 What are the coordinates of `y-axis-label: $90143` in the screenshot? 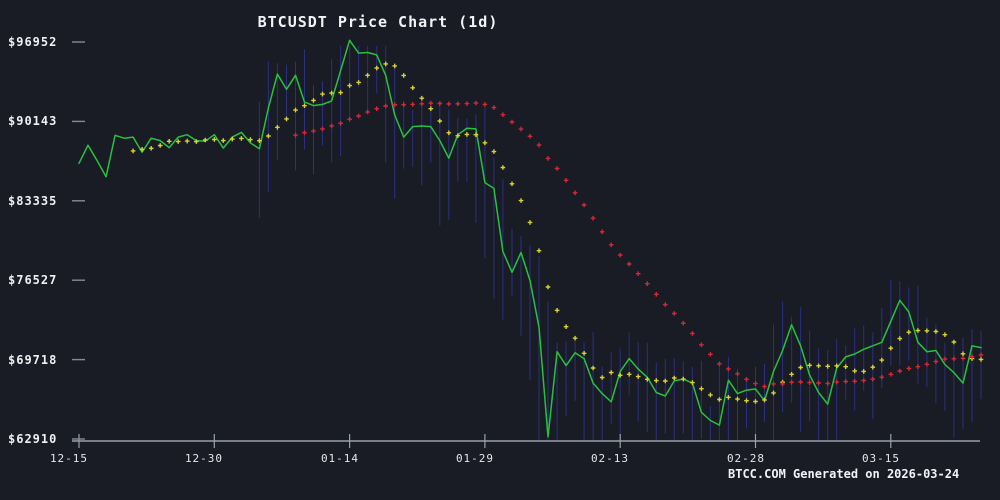 It's located at (33, 121).